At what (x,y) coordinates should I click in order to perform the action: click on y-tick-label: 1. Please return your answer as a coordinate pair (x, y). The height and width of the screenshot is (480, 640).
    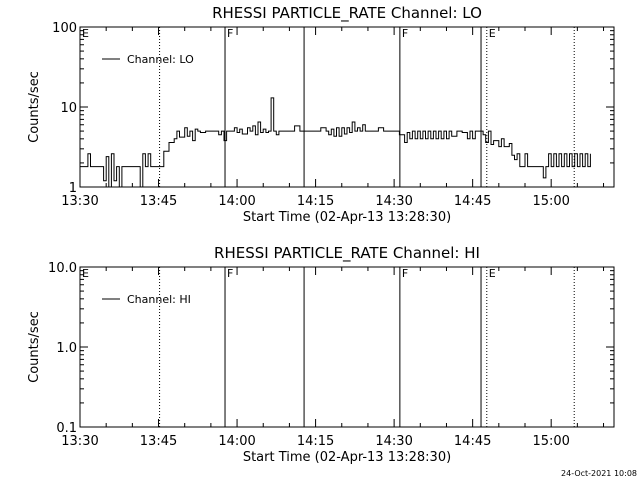
    Looking at the image, I should click on (73, 188).